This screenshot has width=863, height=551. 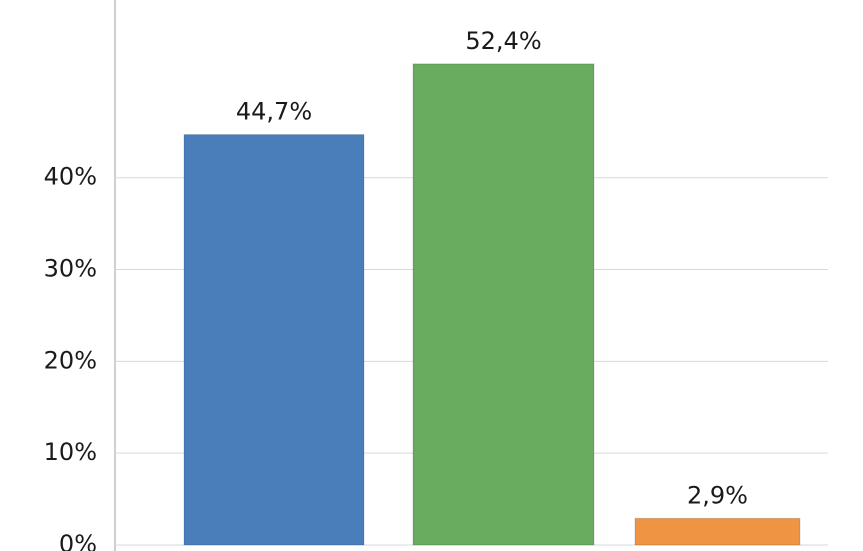 What do you see at coordinates (717, 495) in the screenshot?
I see `data-label: 2,9%` at bounding box center [717, 495].